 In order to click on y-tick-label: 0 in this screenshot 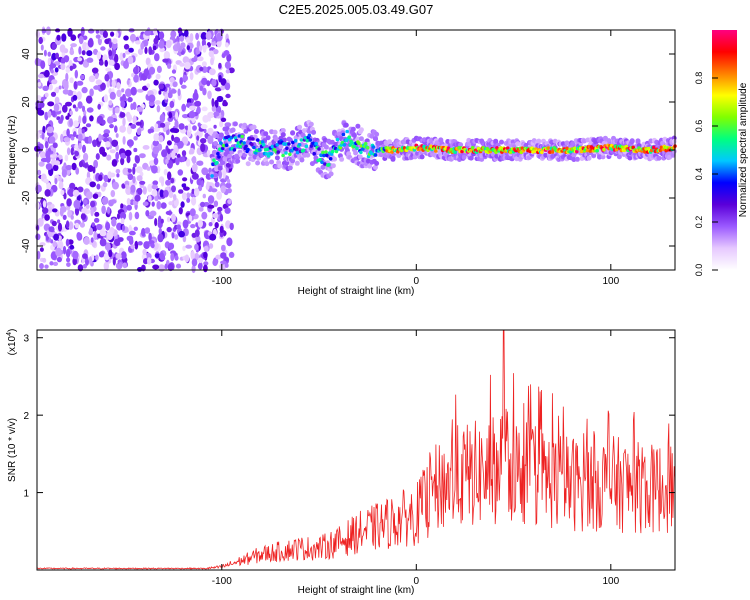, I will do `click(26, 150)`.